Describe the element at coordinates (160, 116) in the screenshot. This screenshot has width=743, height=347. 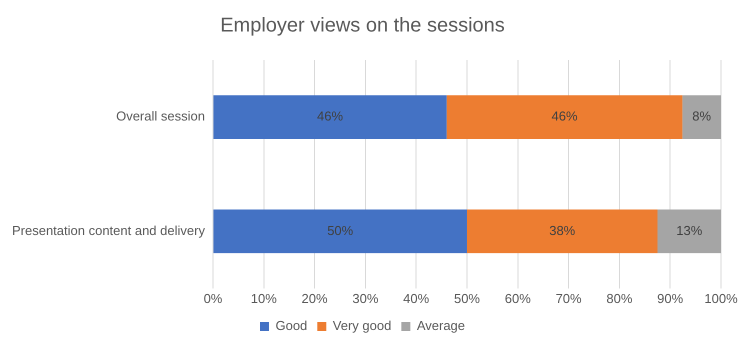
I see `y-tick-label: Overall session` at that location.